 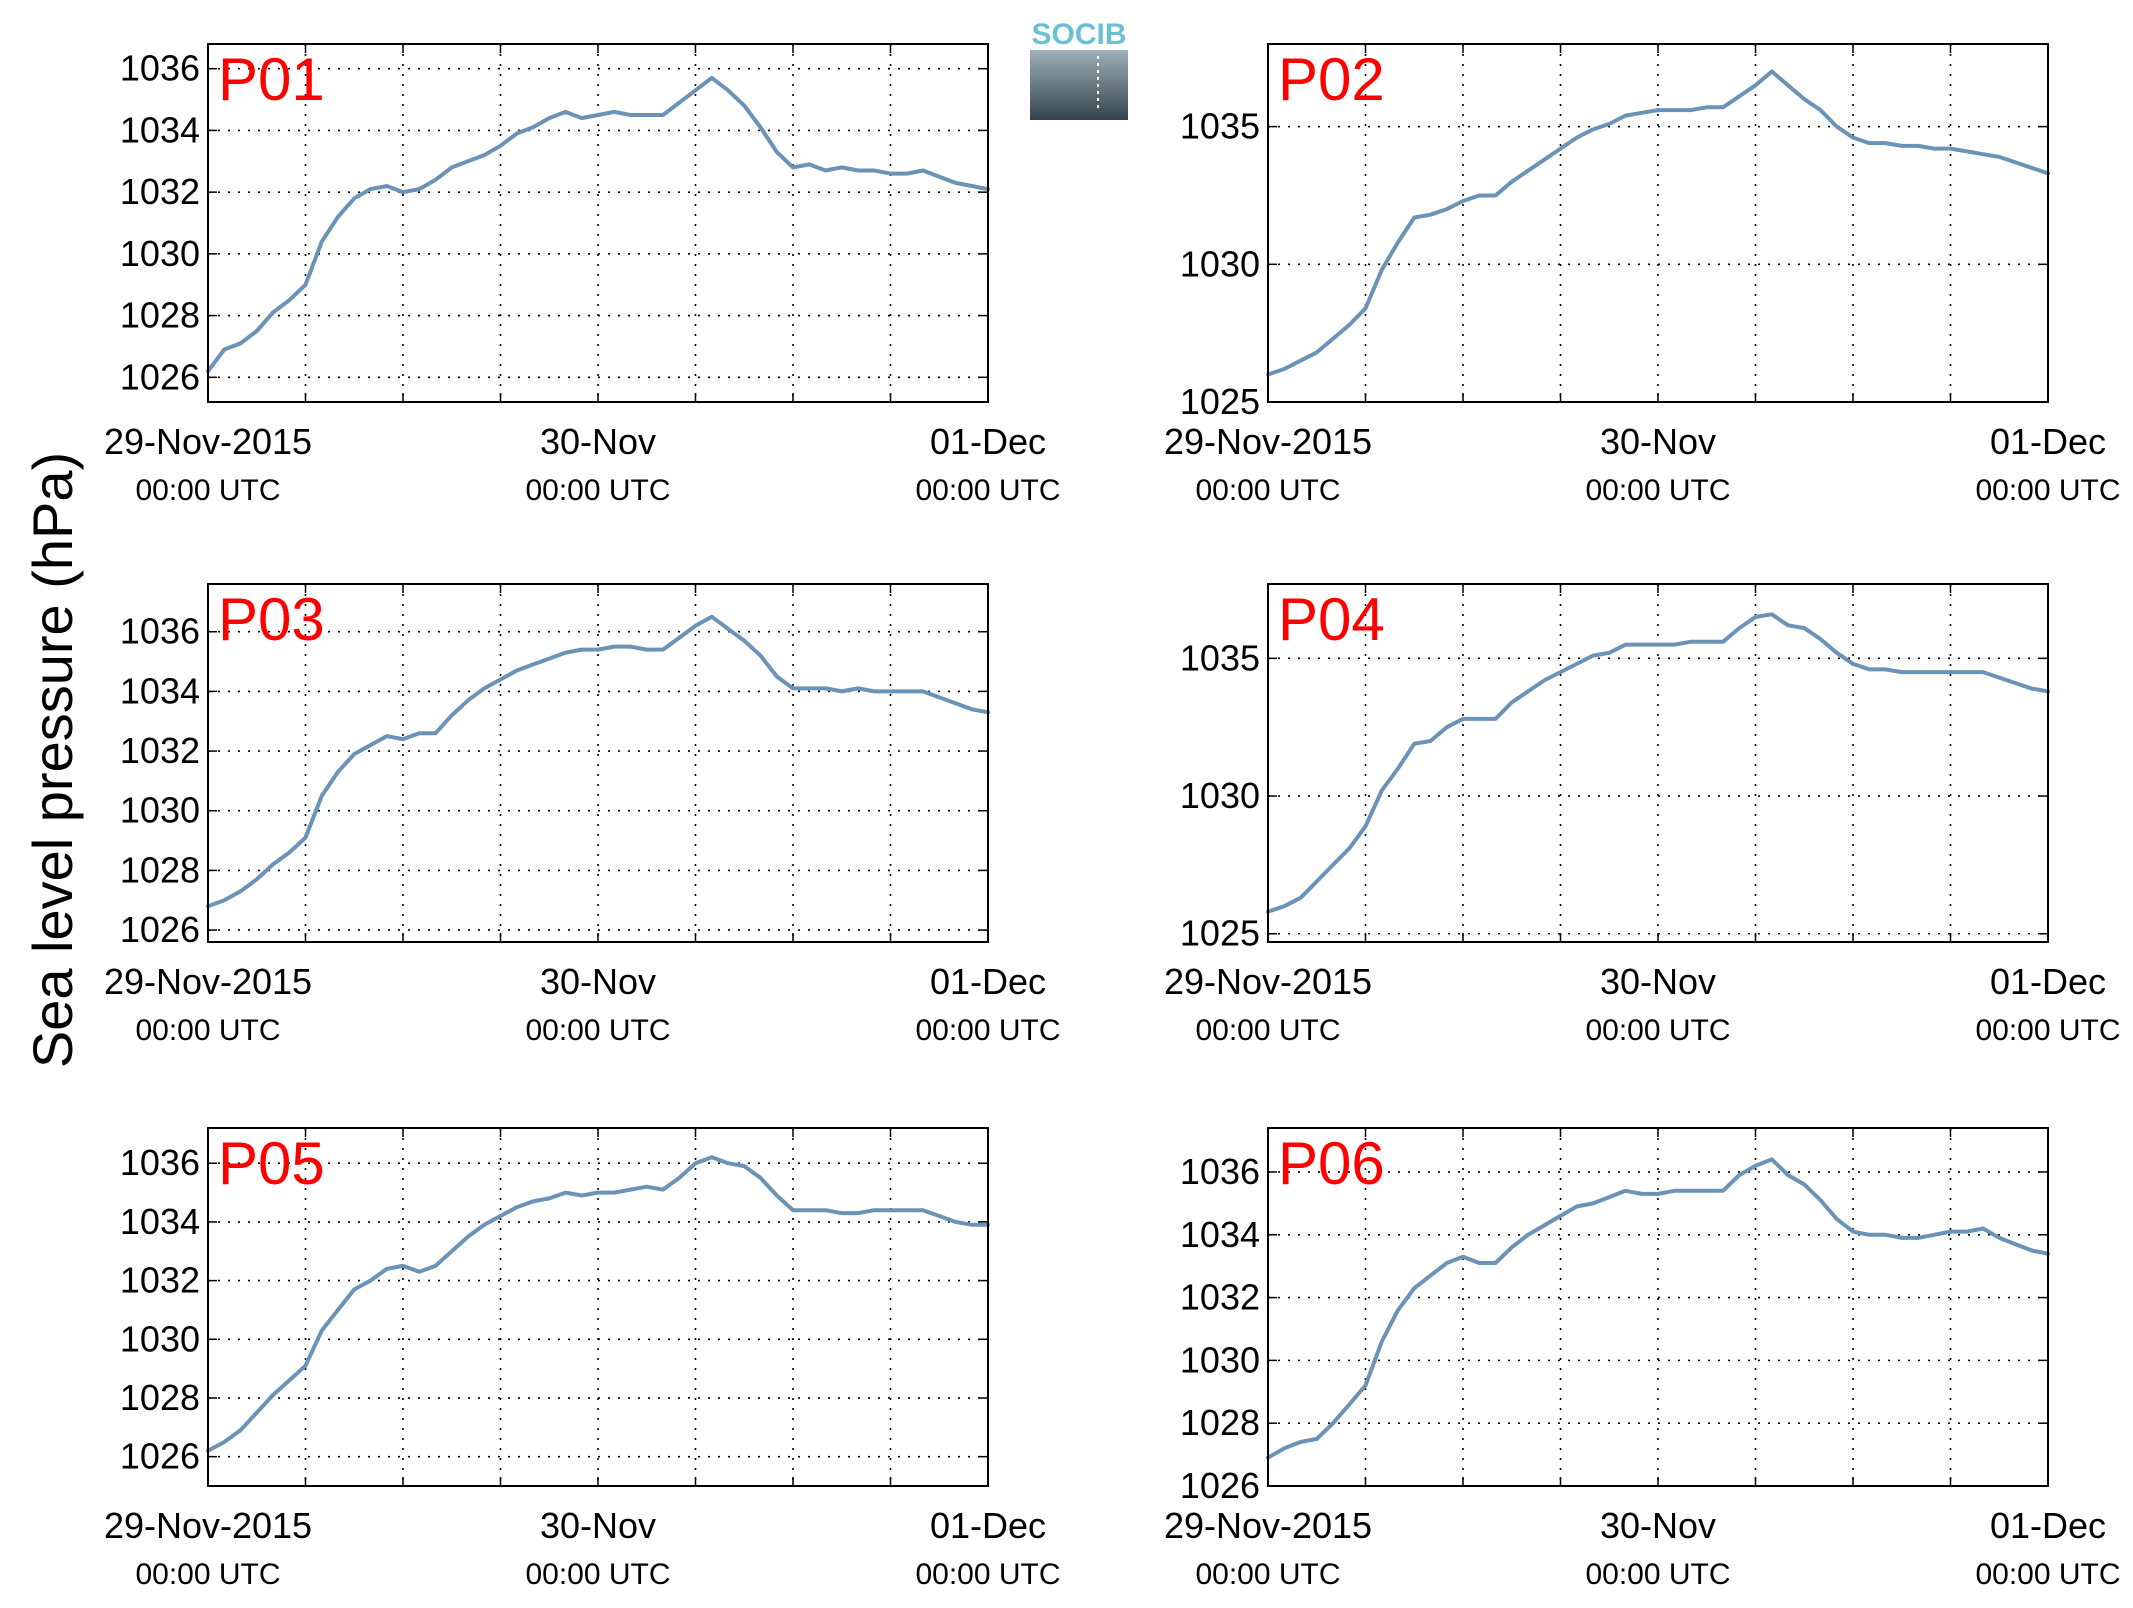 I want to click on panel-title: P05, so click(x=271, y=1163).